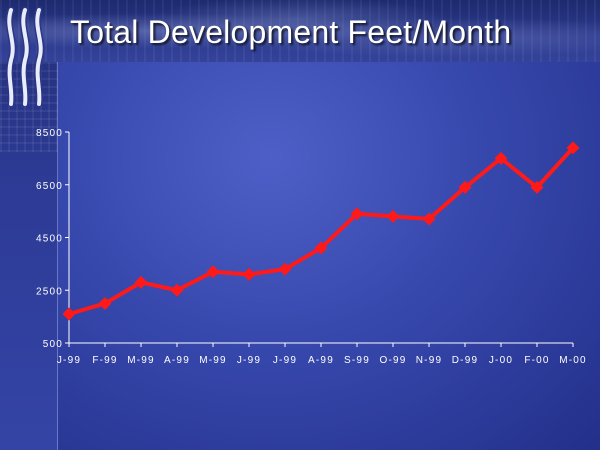 The height and width of the screenshot is (450, 600). What do you see at coordinates (429, 360) in the screenshot?
I see `x-tick-label: N-99` at bounding box center [429, 360].